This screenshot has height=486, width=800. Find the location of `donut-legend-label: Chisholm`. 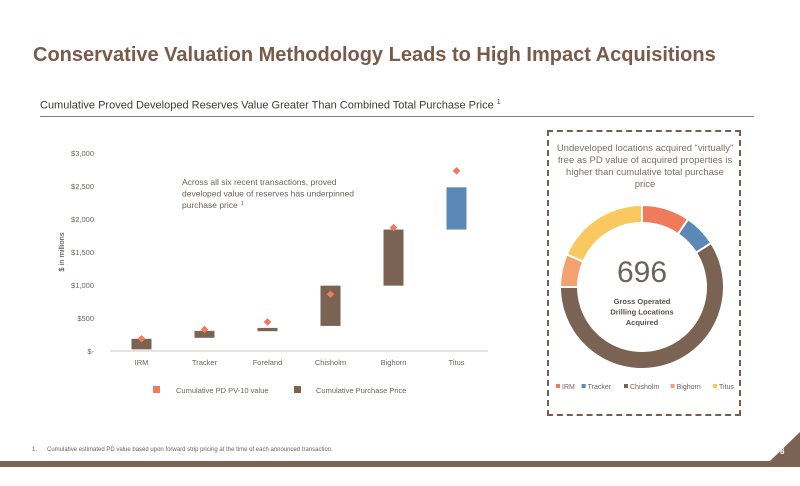

donut-legend-label: Chisholm is located at coordinates (644, 387).